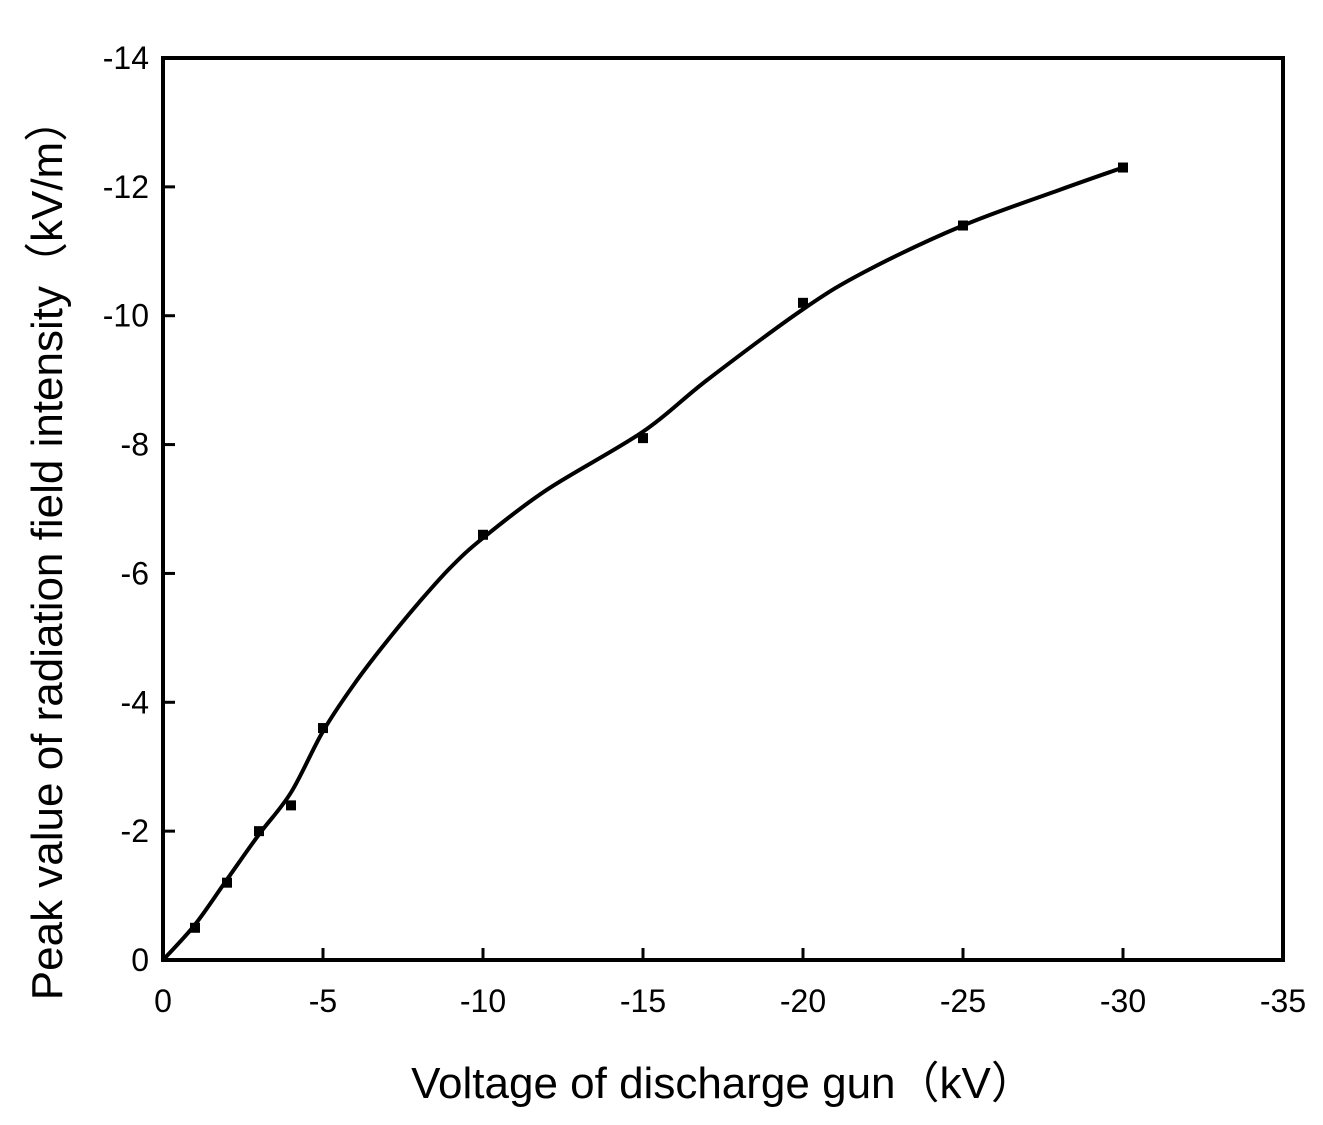 Image resolution: width=1323 pixels, height=1125 pixels. What do you see at coordinates (135, 445) in the screenshot?
I see `y-tick-label: -8` at bounding box center [135, 445].